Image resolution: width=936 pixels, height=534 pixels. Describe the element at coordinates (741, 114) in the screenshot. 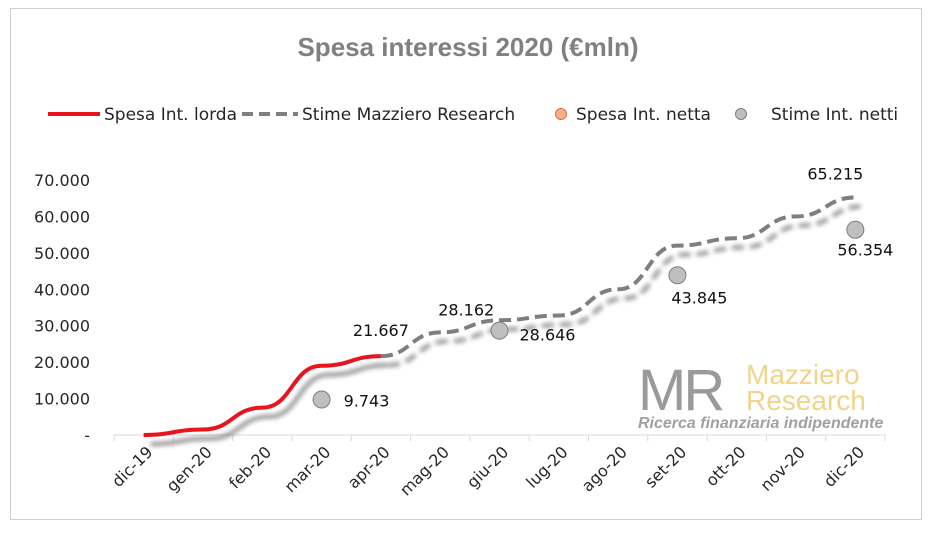

I see `legend-marker-stime-netti` at that location.